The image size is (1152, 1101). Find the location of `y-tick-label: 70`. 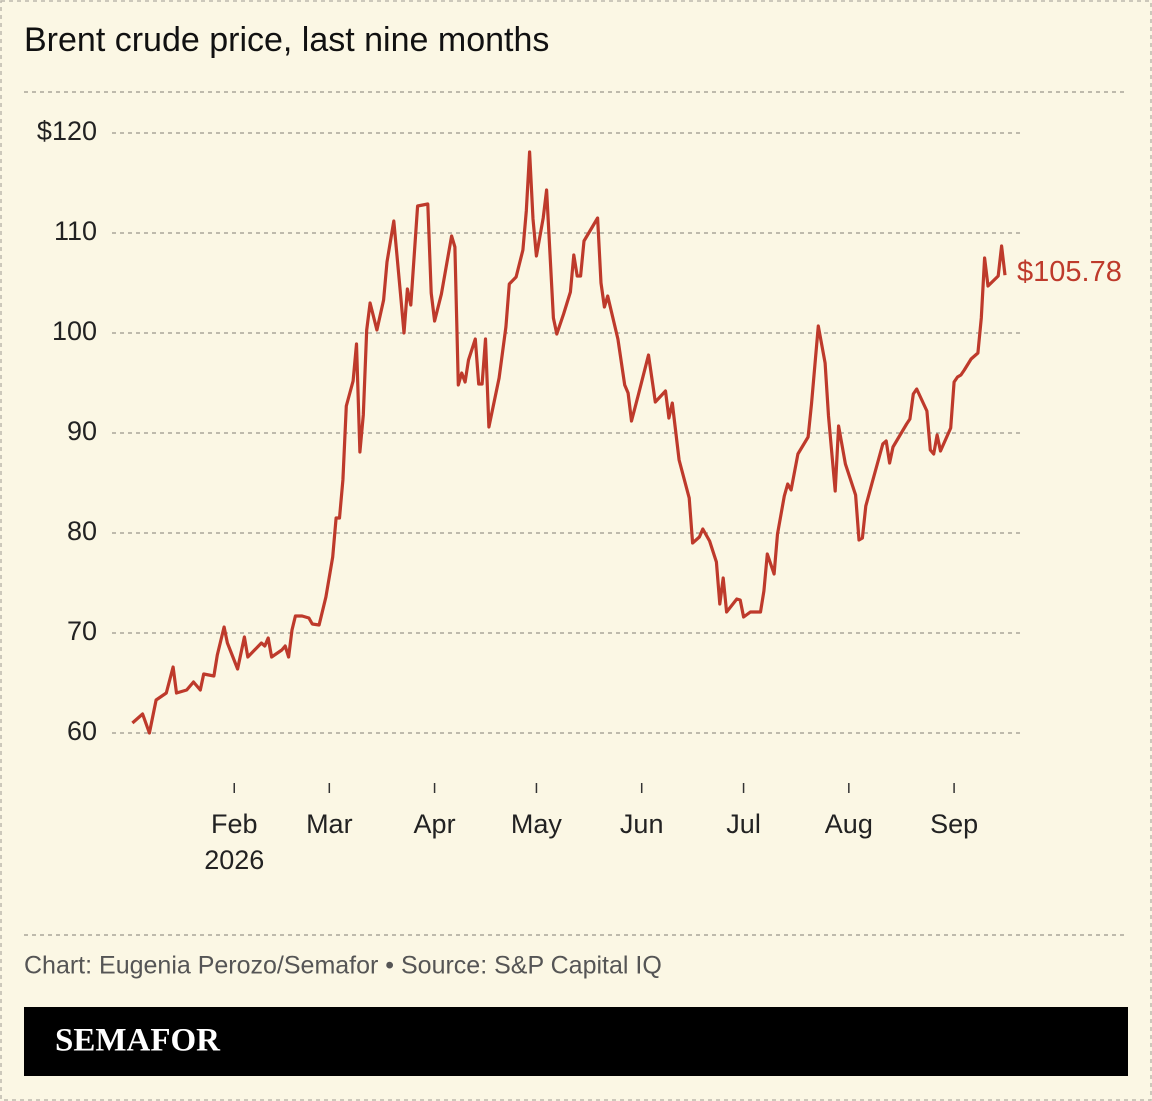

y-tick-label: 70 is located at coordinates (82, 631).